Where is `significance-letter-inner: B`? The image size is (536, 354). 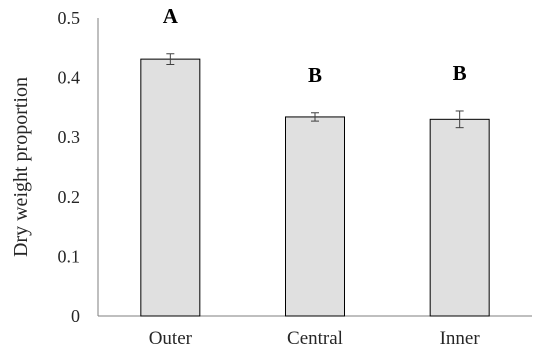
significance-letter-inner: B is located at coordinates (460, 73).